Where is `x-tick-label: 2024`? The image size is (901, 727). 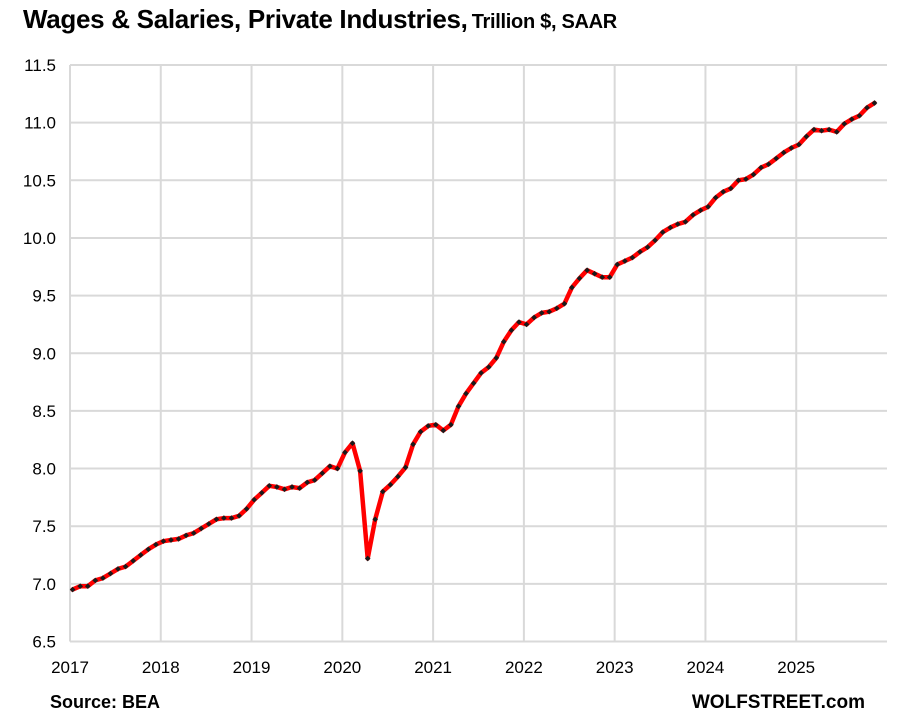 x-tick-label: 2024 is located at coordinates (706, 667).